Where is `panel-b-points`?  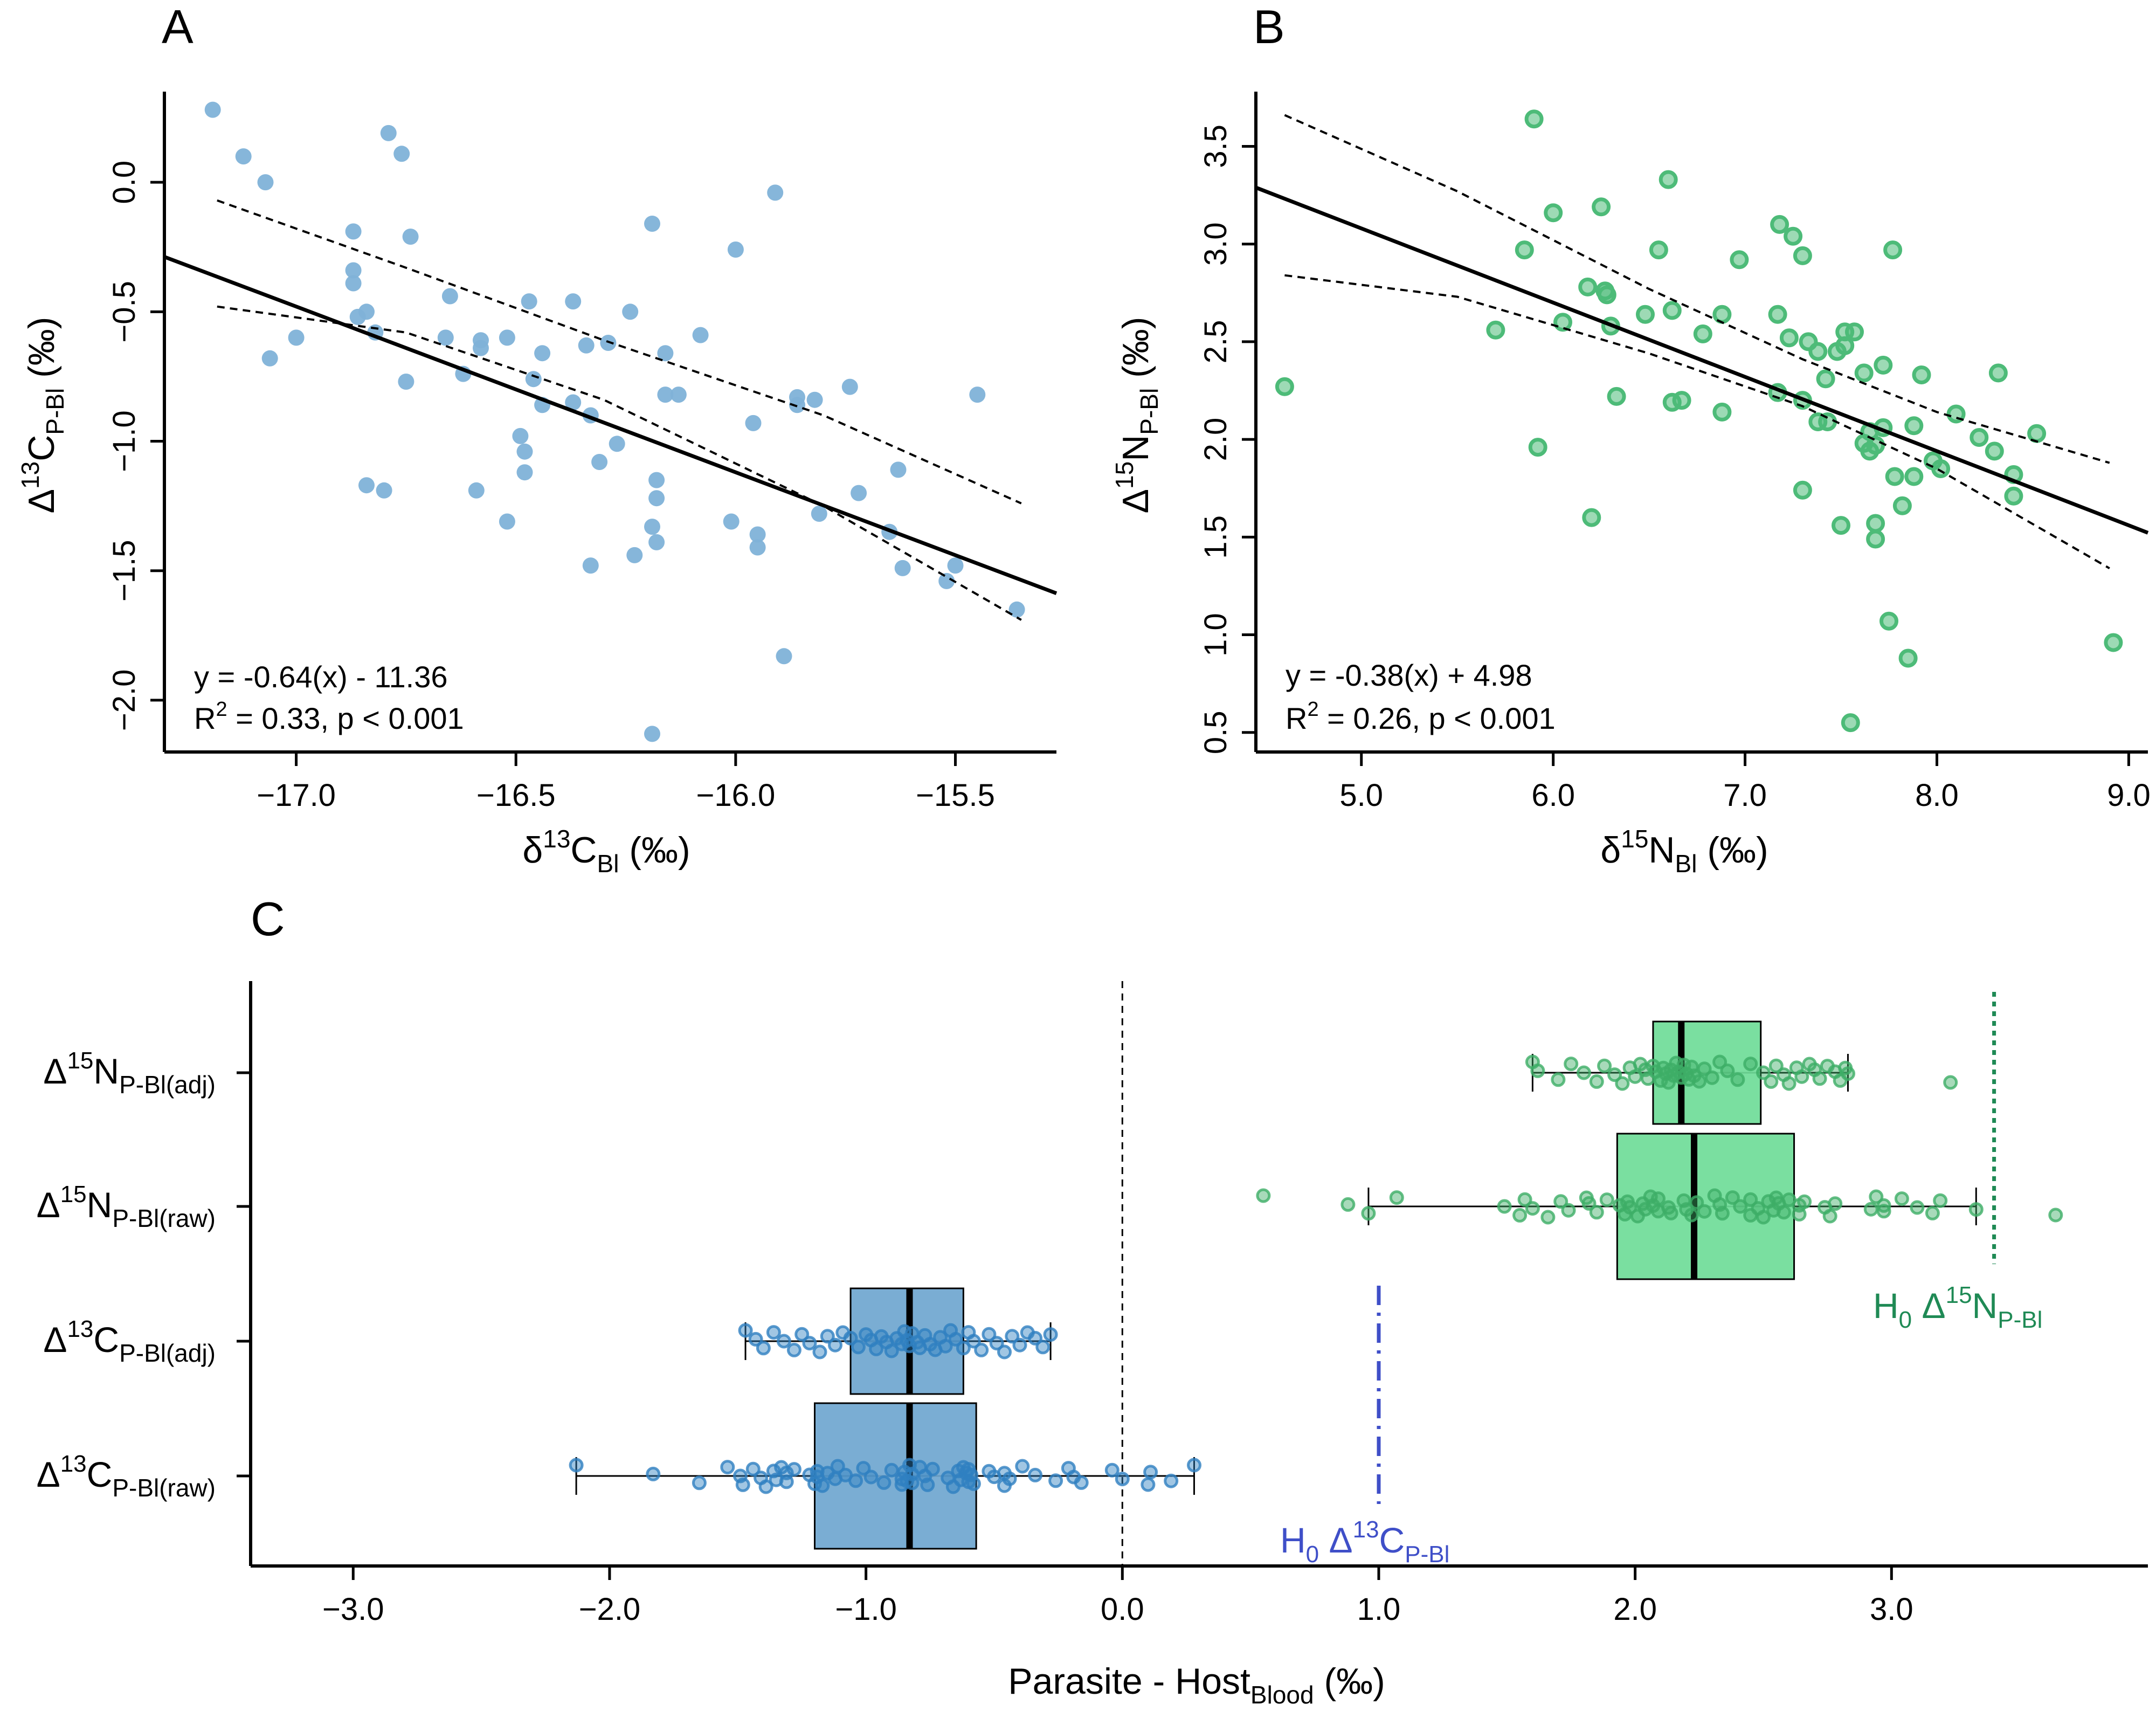 panel-b-points is located at coordinates (1699, 421).